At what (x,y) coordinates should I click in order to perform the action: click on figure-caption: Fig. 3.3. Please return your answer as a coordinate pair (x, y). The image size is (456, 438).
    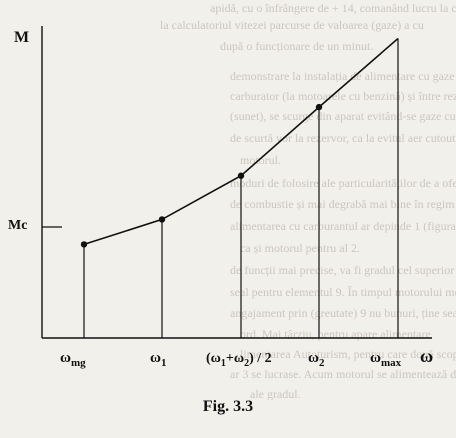
    Looking at the image, I should click on (228, 406).